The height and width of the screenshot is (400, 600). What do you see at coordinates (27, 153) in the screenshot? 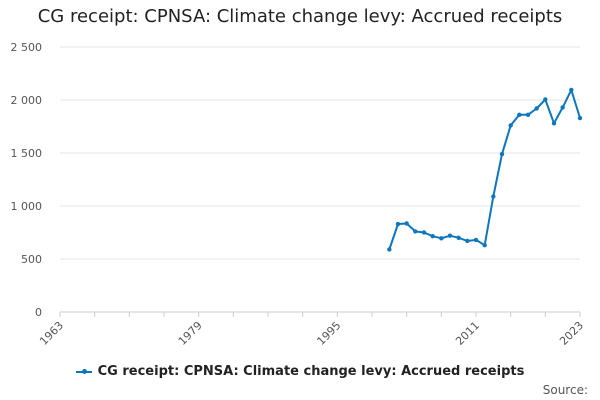
I see `y-tick-label: 1 500` at bounding box center [27, 153].